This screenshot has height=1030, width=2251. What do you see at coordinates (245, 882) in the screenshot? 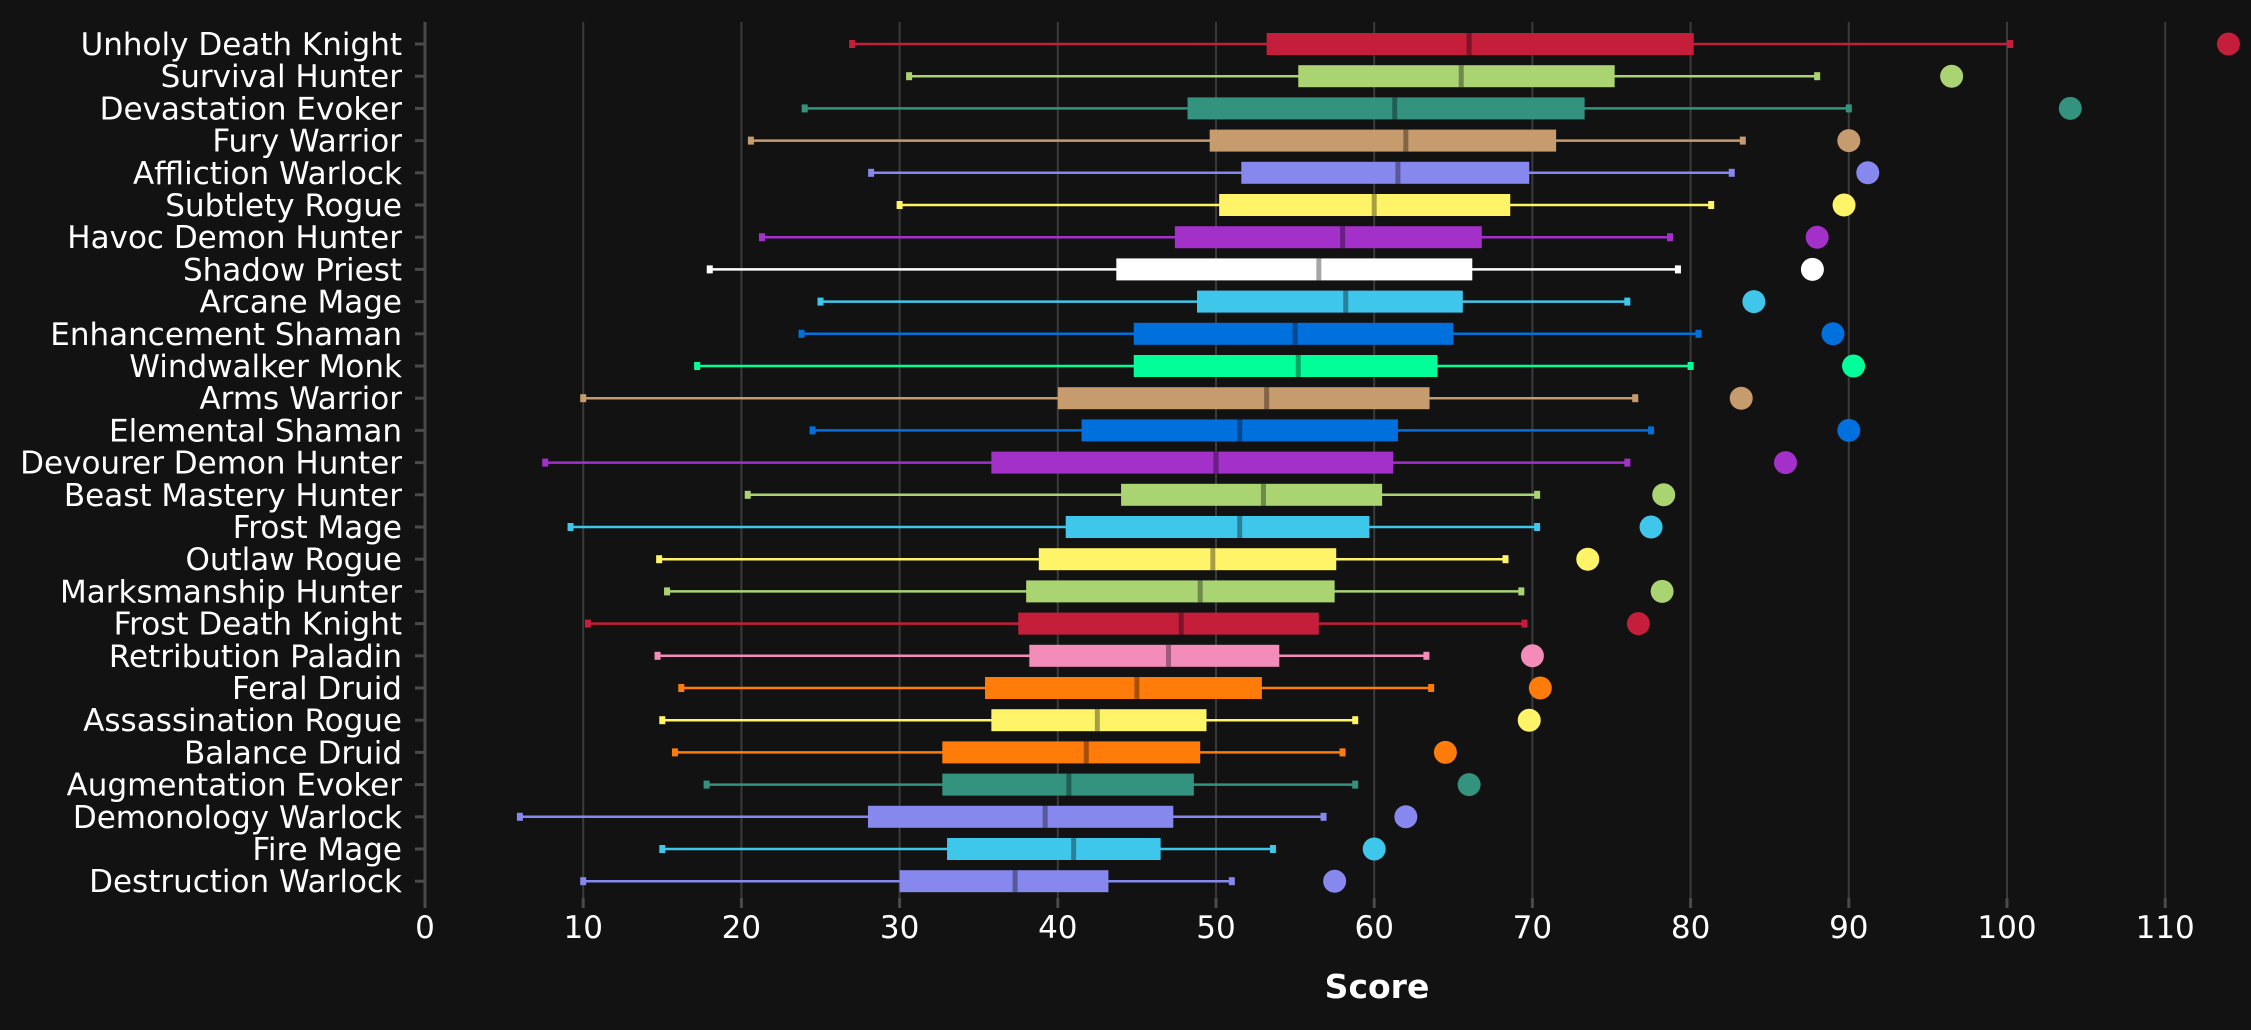
I see `category-label: Destruction Warlock` at bounding box center [245, 882].